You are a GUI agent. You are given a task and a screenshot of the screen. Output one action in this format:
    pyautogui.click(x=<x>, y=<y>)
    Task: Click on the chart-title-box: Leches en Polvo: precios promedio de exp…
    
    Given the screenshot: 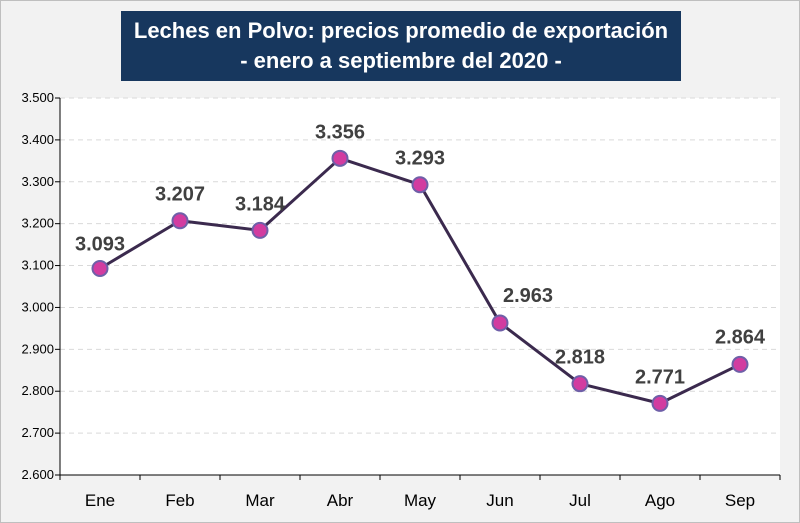 What is the action you would take?
    pyautogui.click(x=401, y=46)
    